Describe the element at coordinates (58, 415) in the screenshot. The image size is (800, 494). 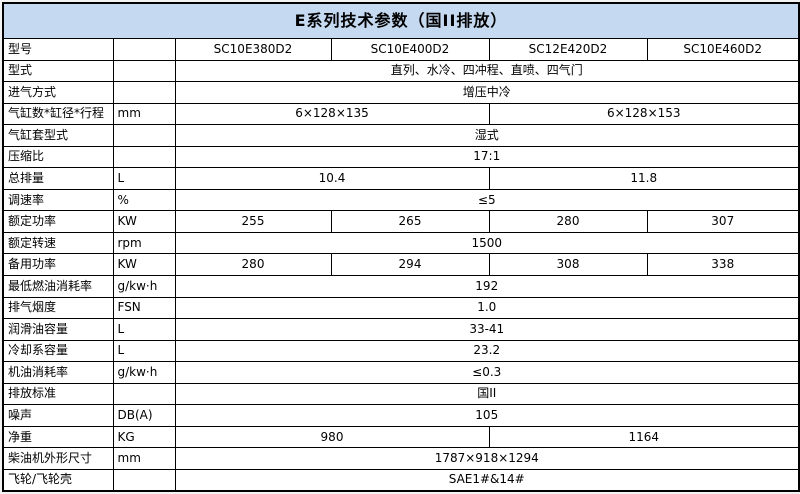
I see `param-cell: 噪声` at that location.